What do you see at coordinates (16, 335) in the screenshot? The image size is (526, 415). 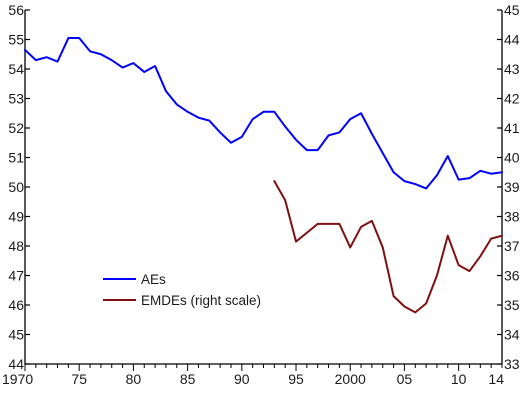 I see `left-y-tick-label: 45` at bounding box center [16, 335].